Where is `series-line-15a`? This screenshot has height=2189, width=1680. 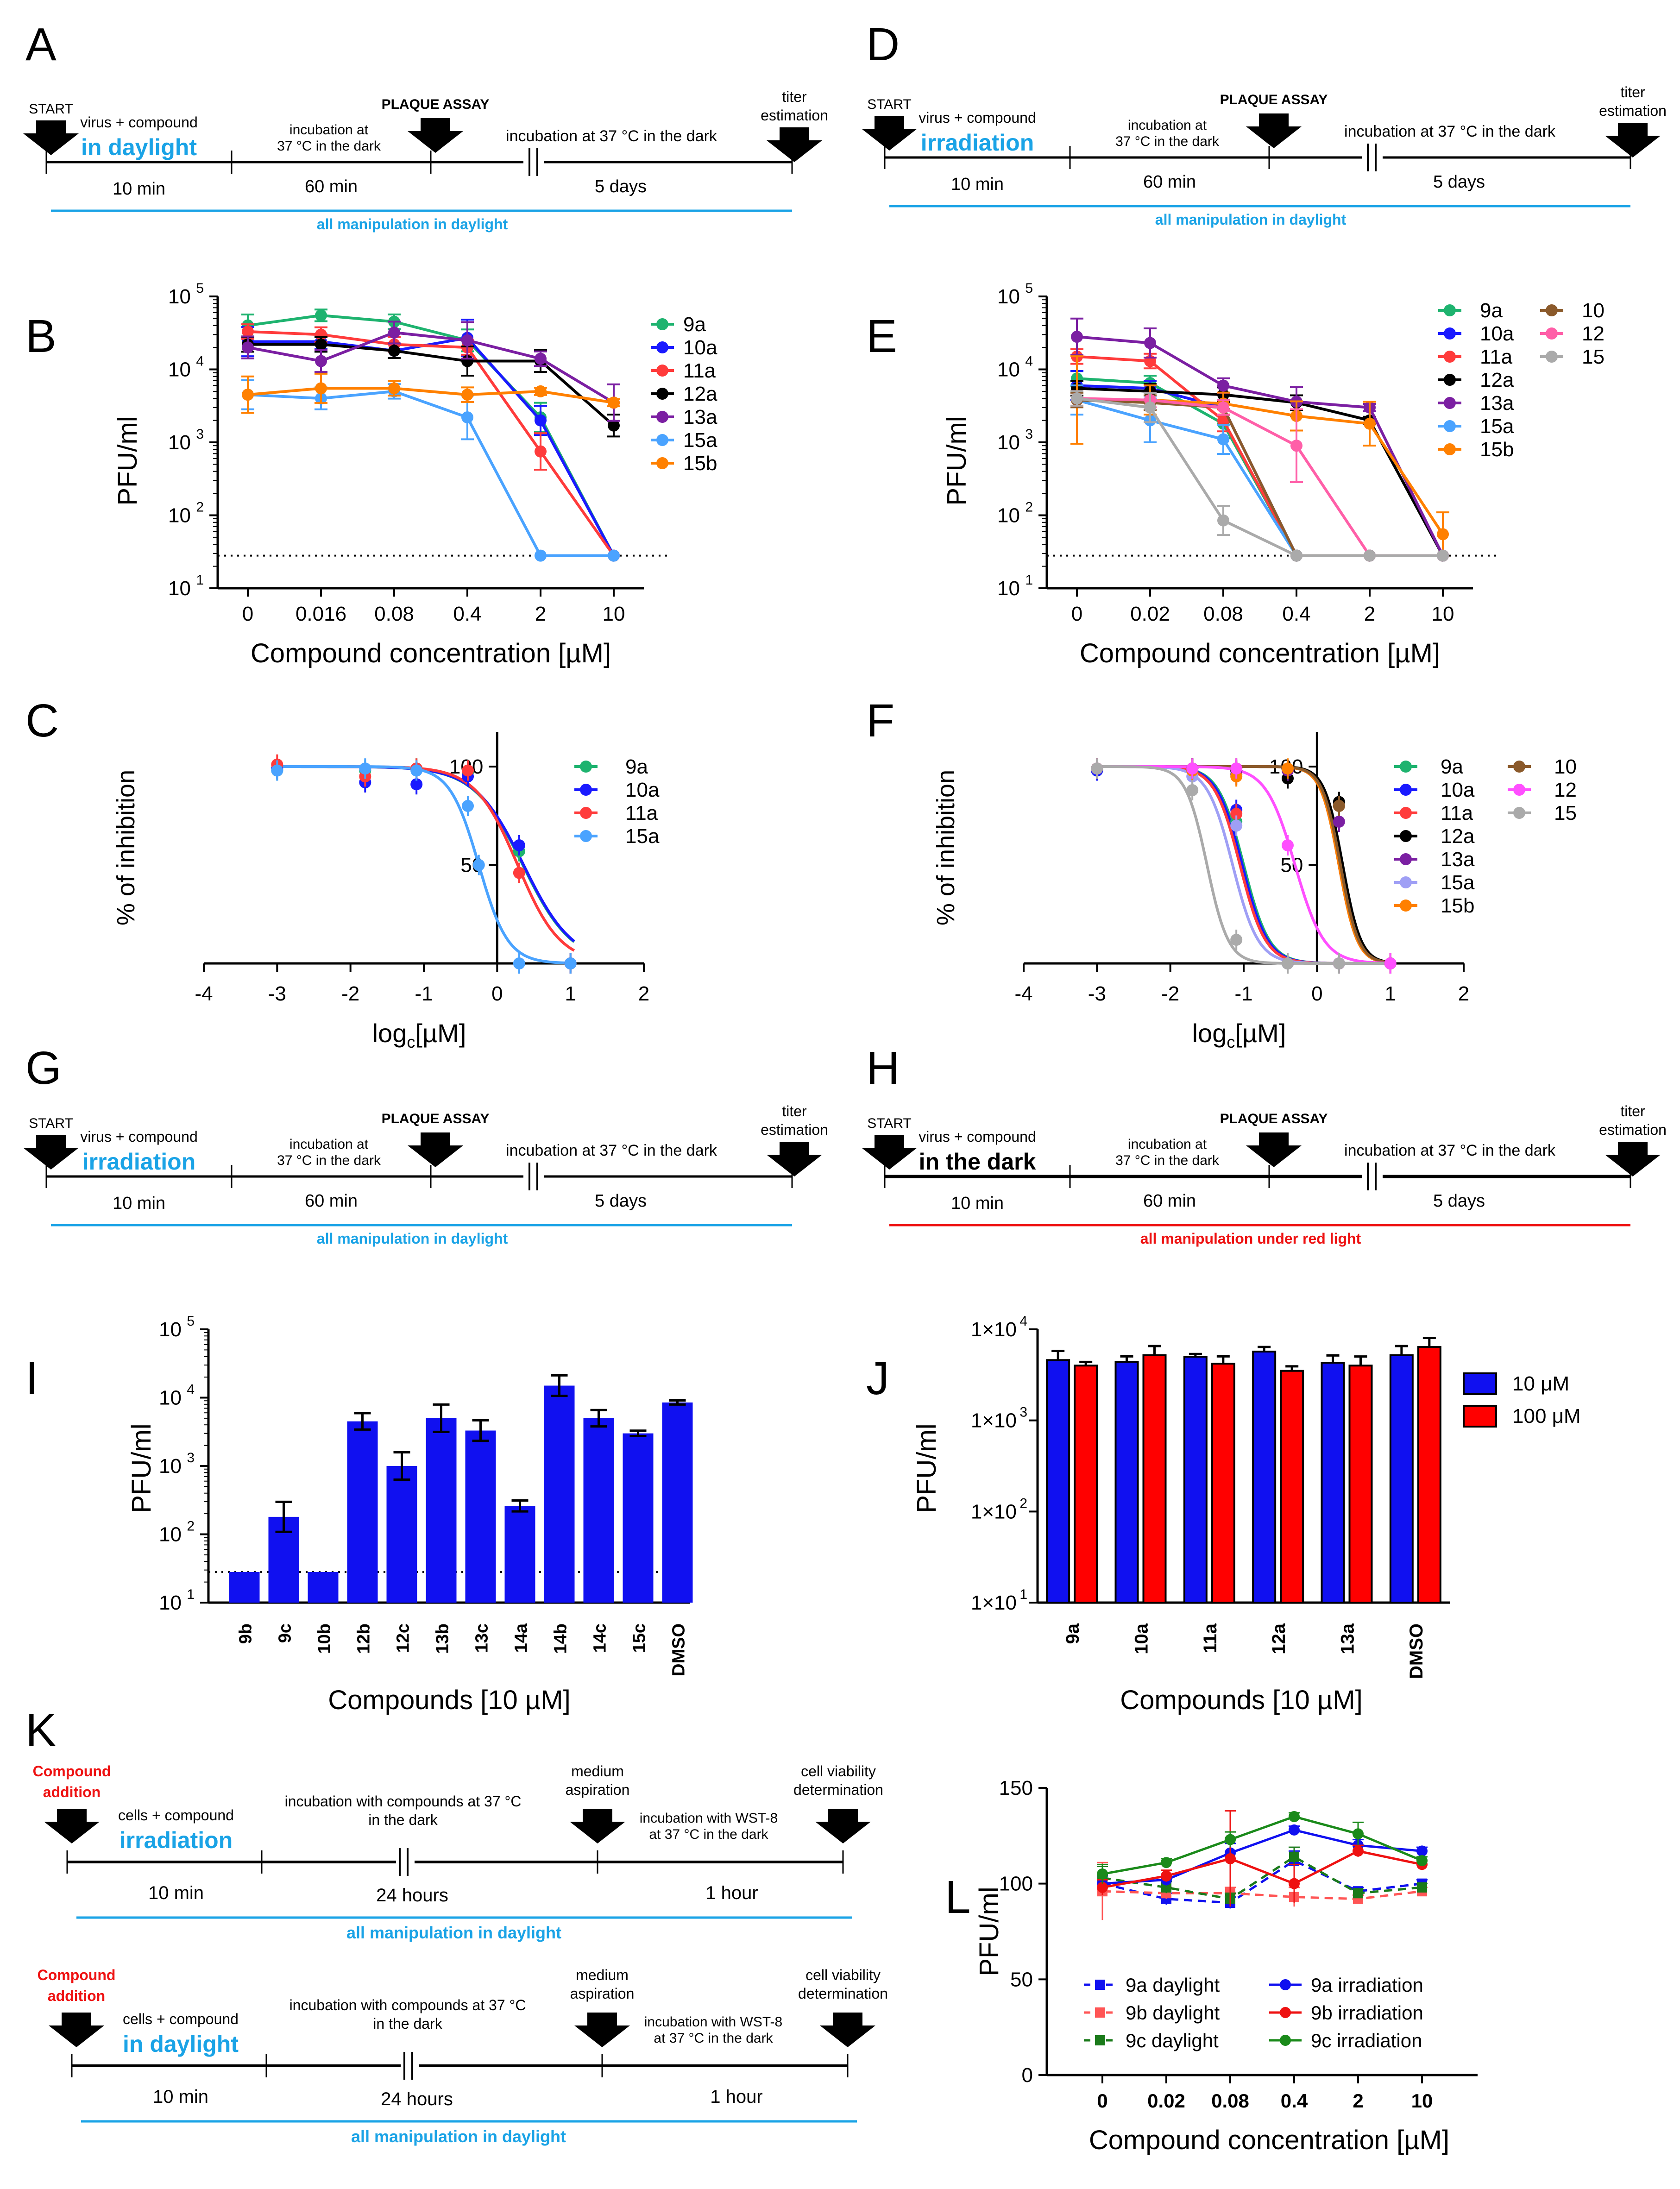 series-line-15a is located at coordinates (1259, 477).